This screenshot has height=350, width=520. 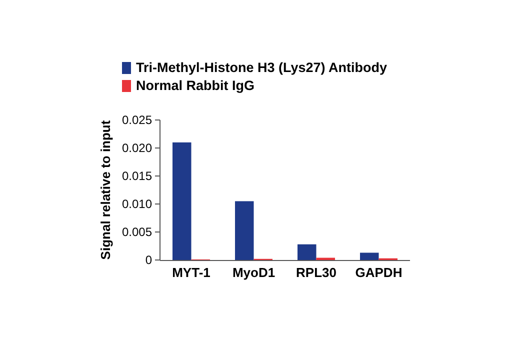 I want to click on legend-label: Tri-Methyl-Histone H3 (Lys27) Antibody, so click(x=262, y=67).